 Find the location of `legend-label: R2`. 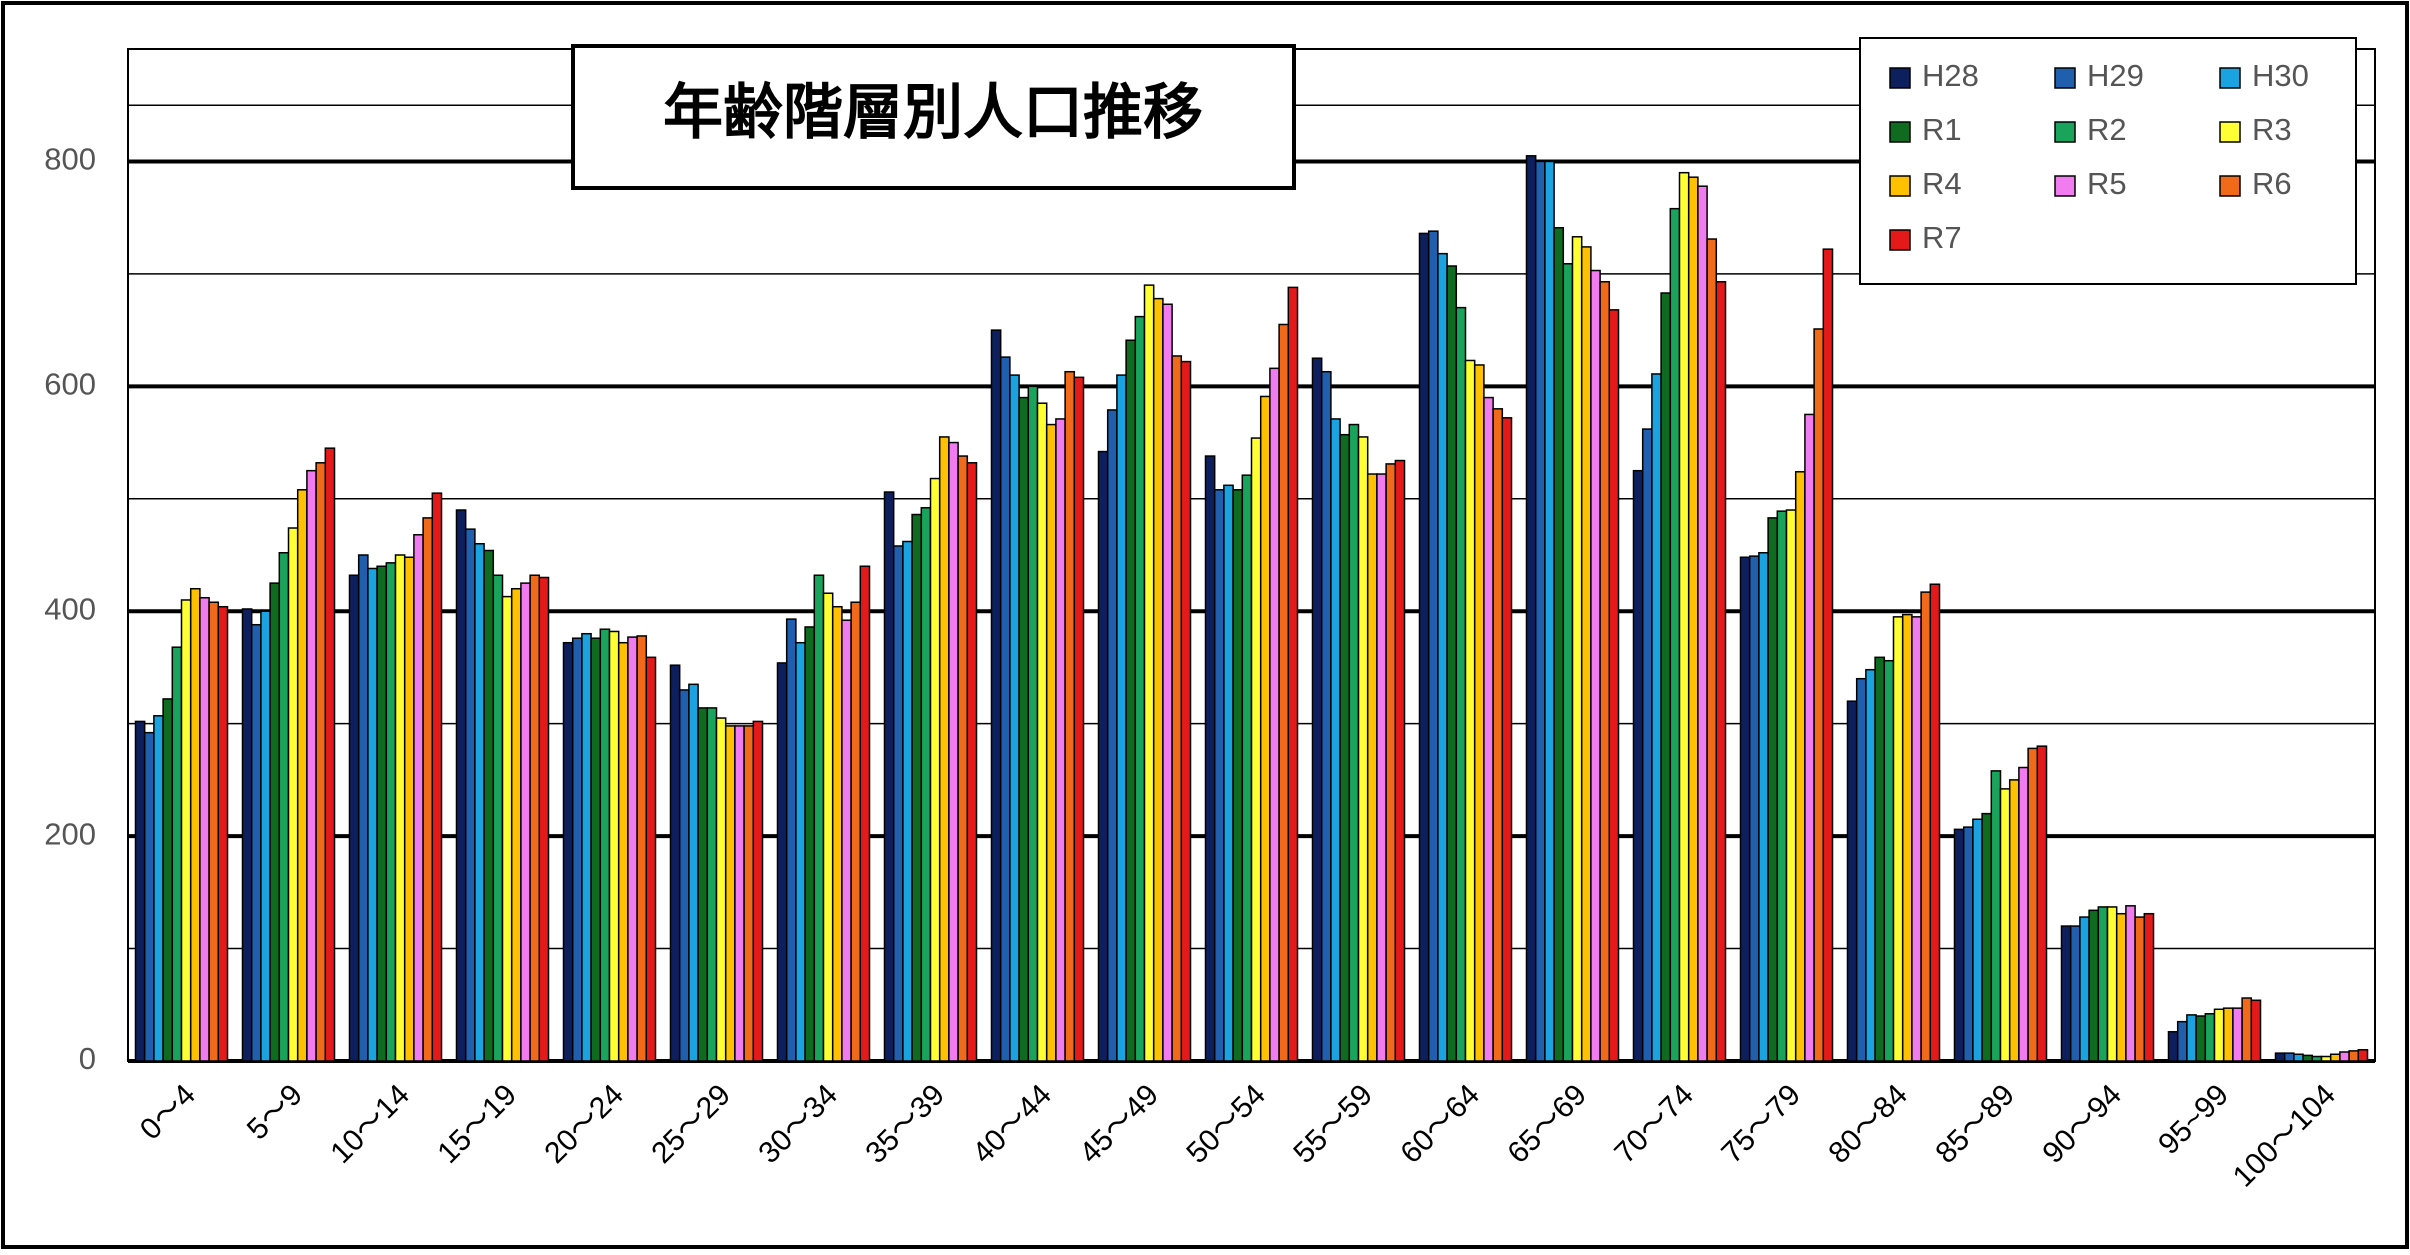

legend-label: R2 is located at coordinates (2107, 129).